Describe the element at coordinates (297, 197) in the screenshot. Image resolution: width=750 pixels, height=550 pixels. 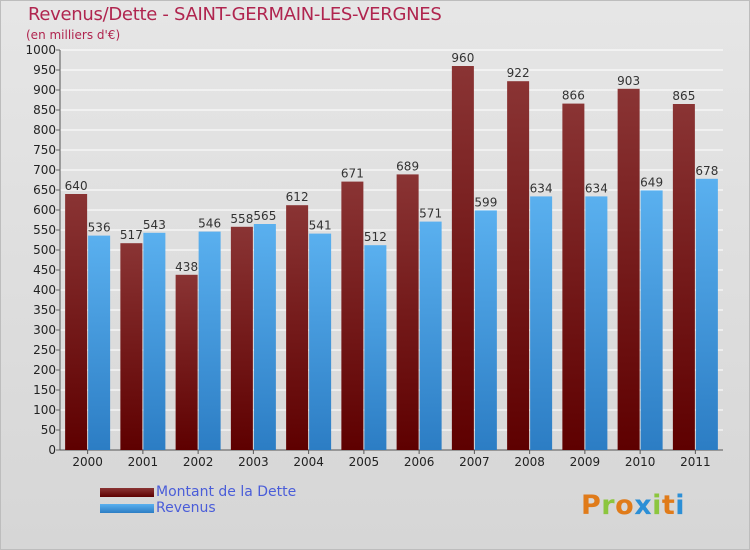
I see `data-label-debt: 612` at that location.